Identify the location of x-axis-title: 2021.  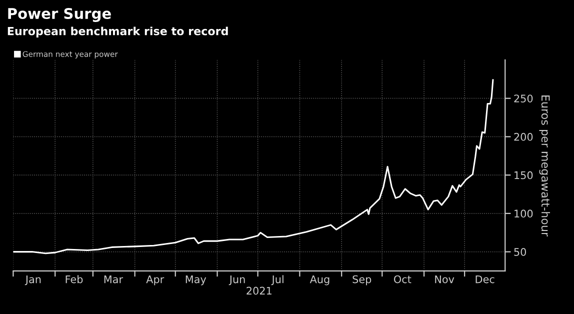
(259, 290).